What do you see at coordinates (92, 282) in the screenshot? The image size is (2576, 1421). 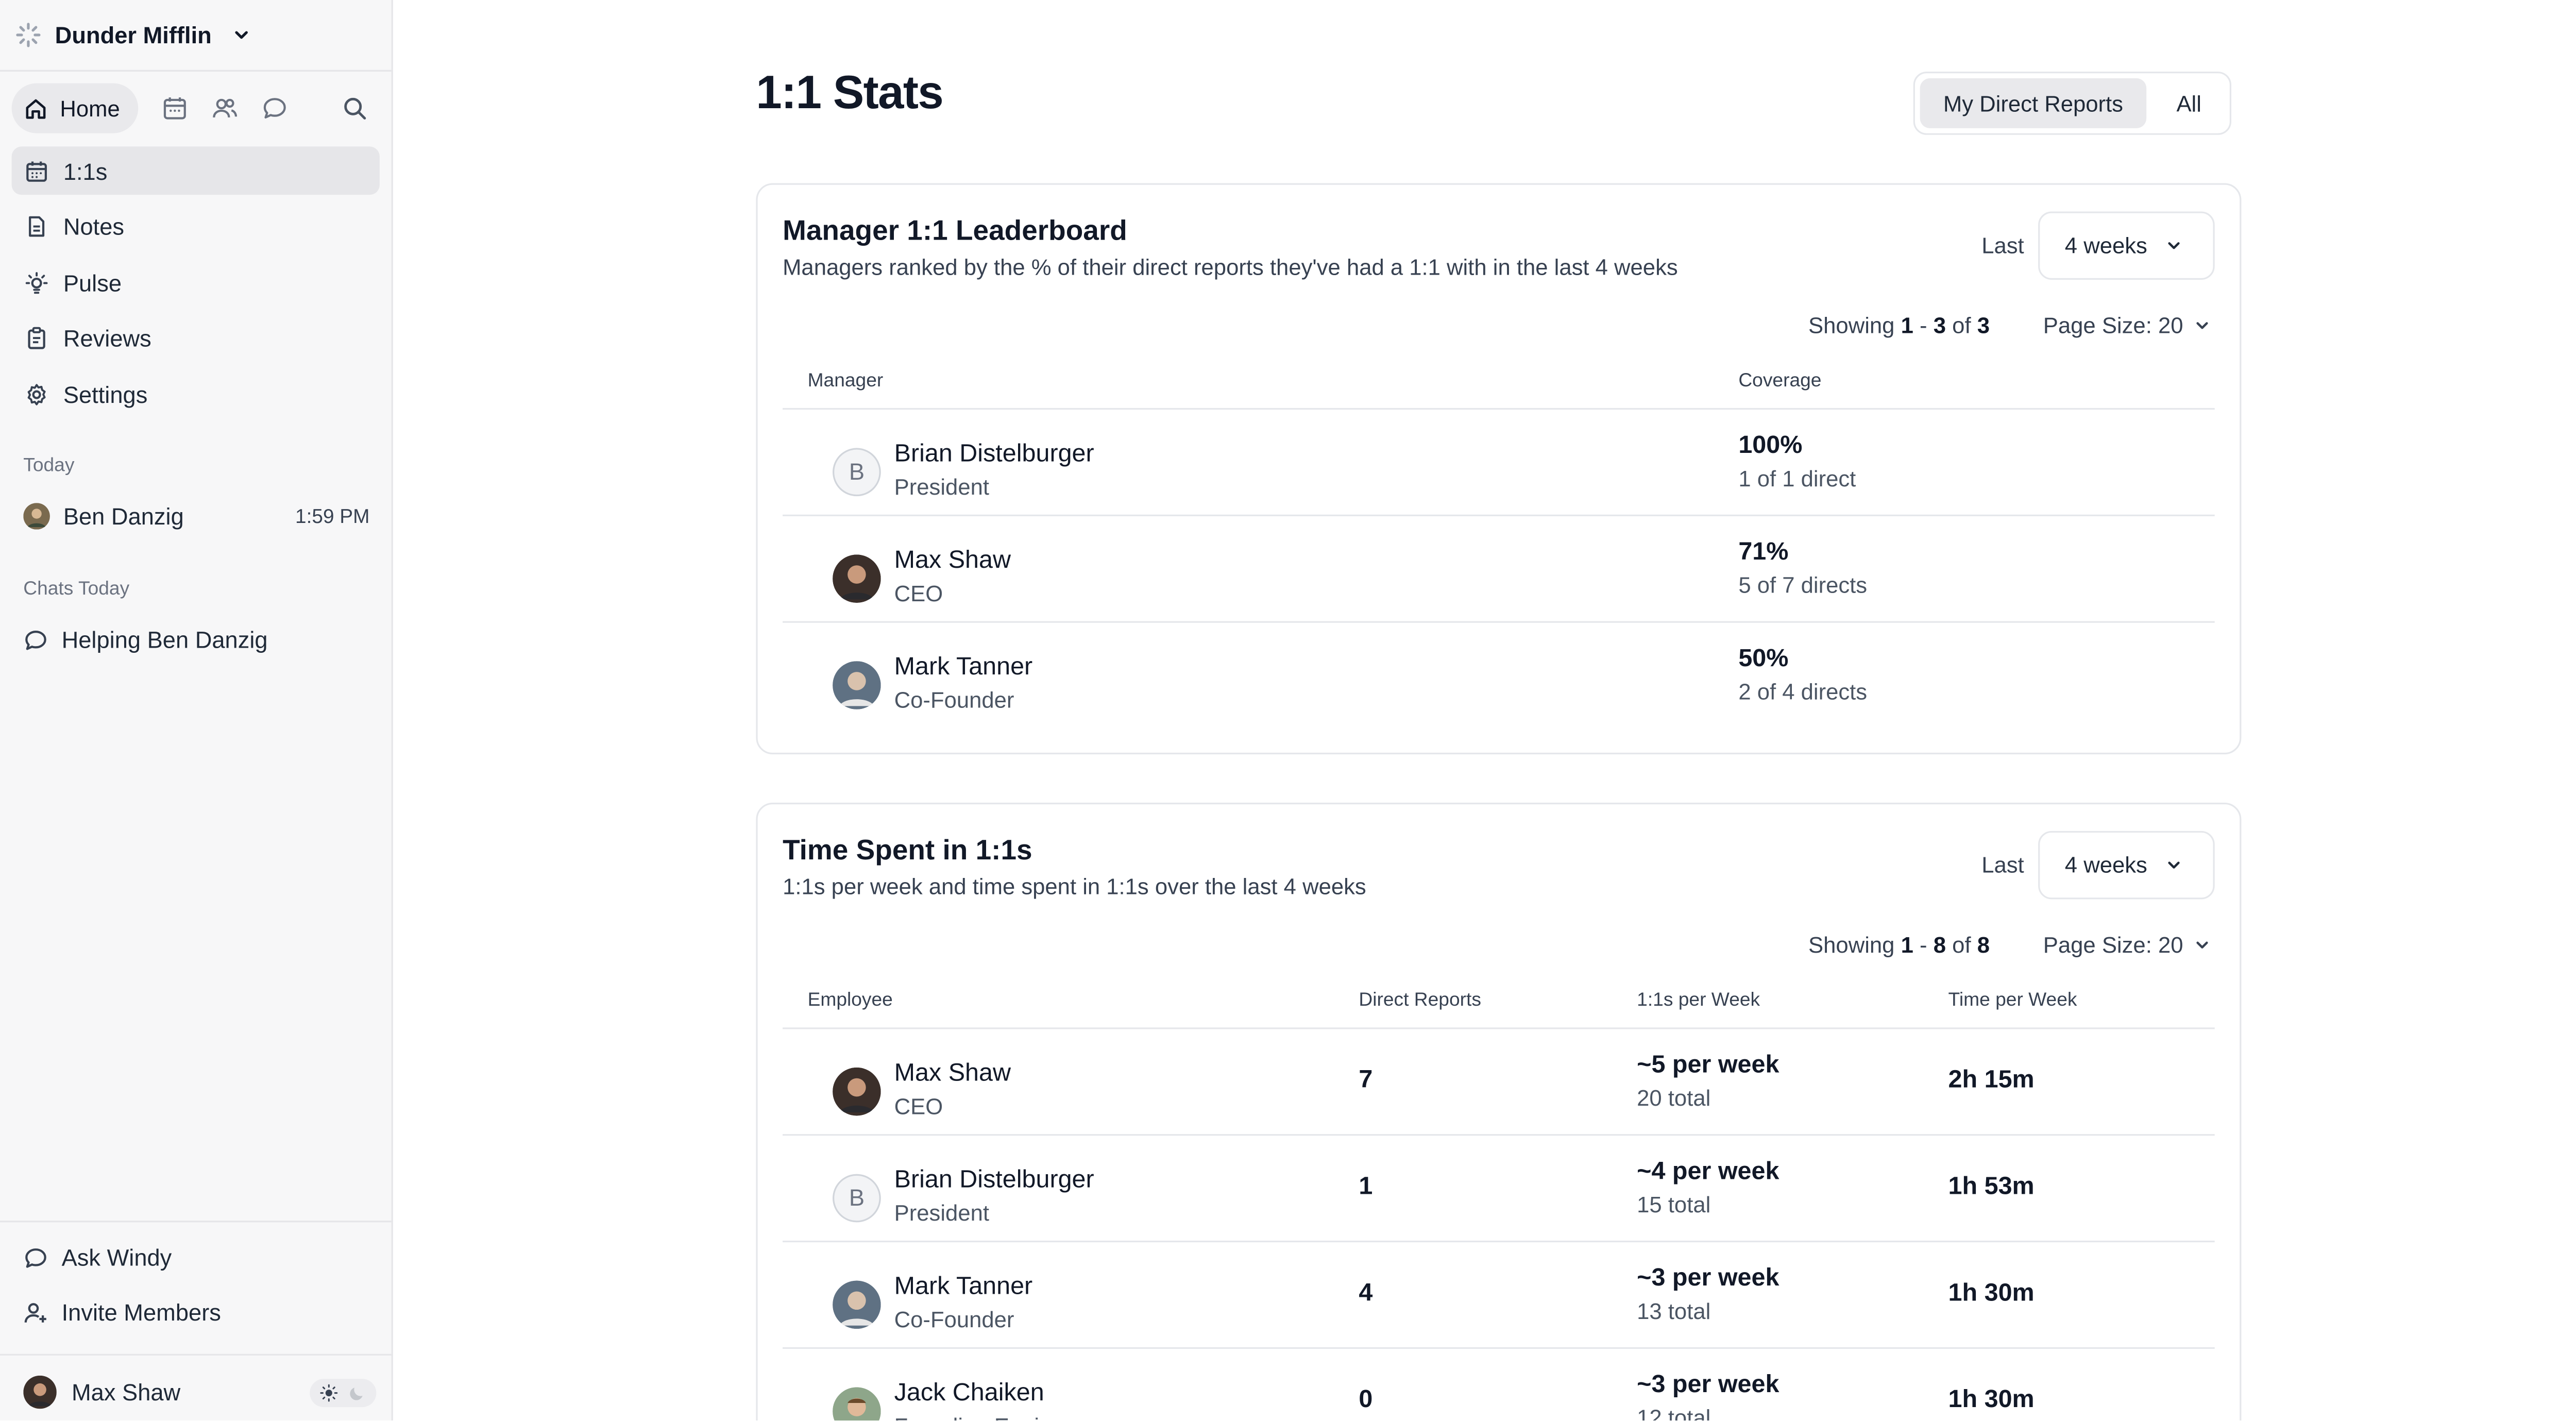 I see `sidebar-item-label: Pulse` at bounding box center [92, 282].